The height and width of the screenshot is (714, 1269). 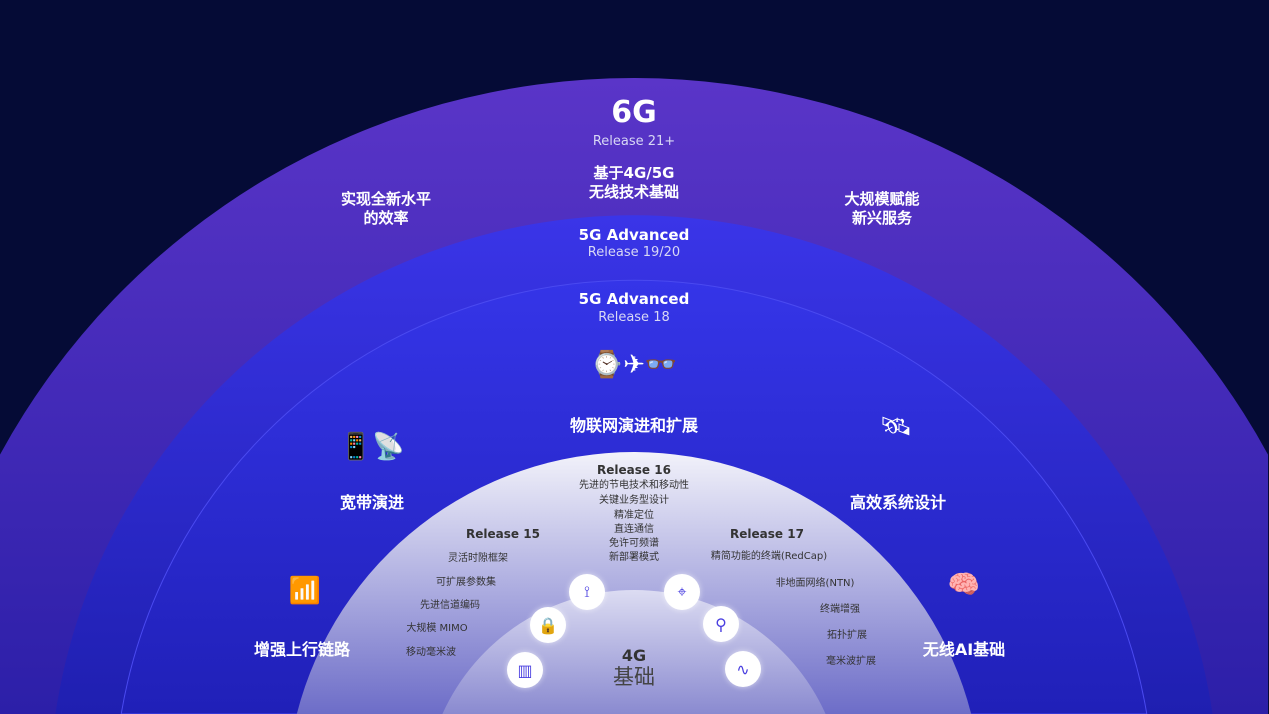 What do you see at coordinates (634, 557) in the screenshot?
I see `r16-item: 新部署模式` at bounding box center [634, 557].